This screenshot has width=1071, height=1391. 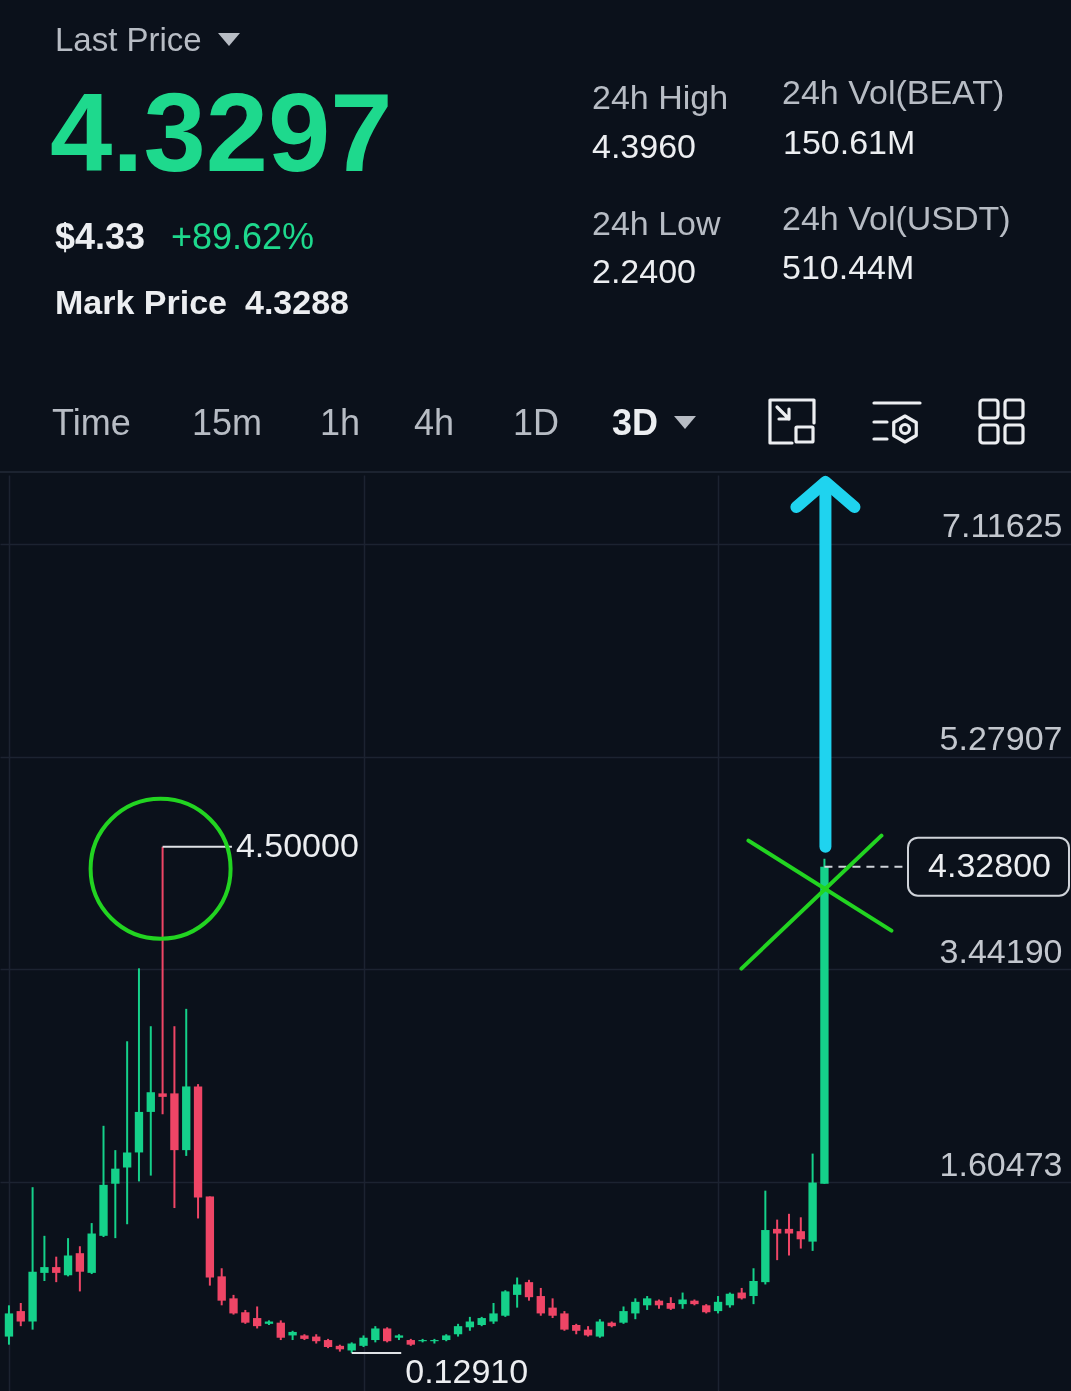 I want to click on text: 4.3297, so click(x=221, y=132).